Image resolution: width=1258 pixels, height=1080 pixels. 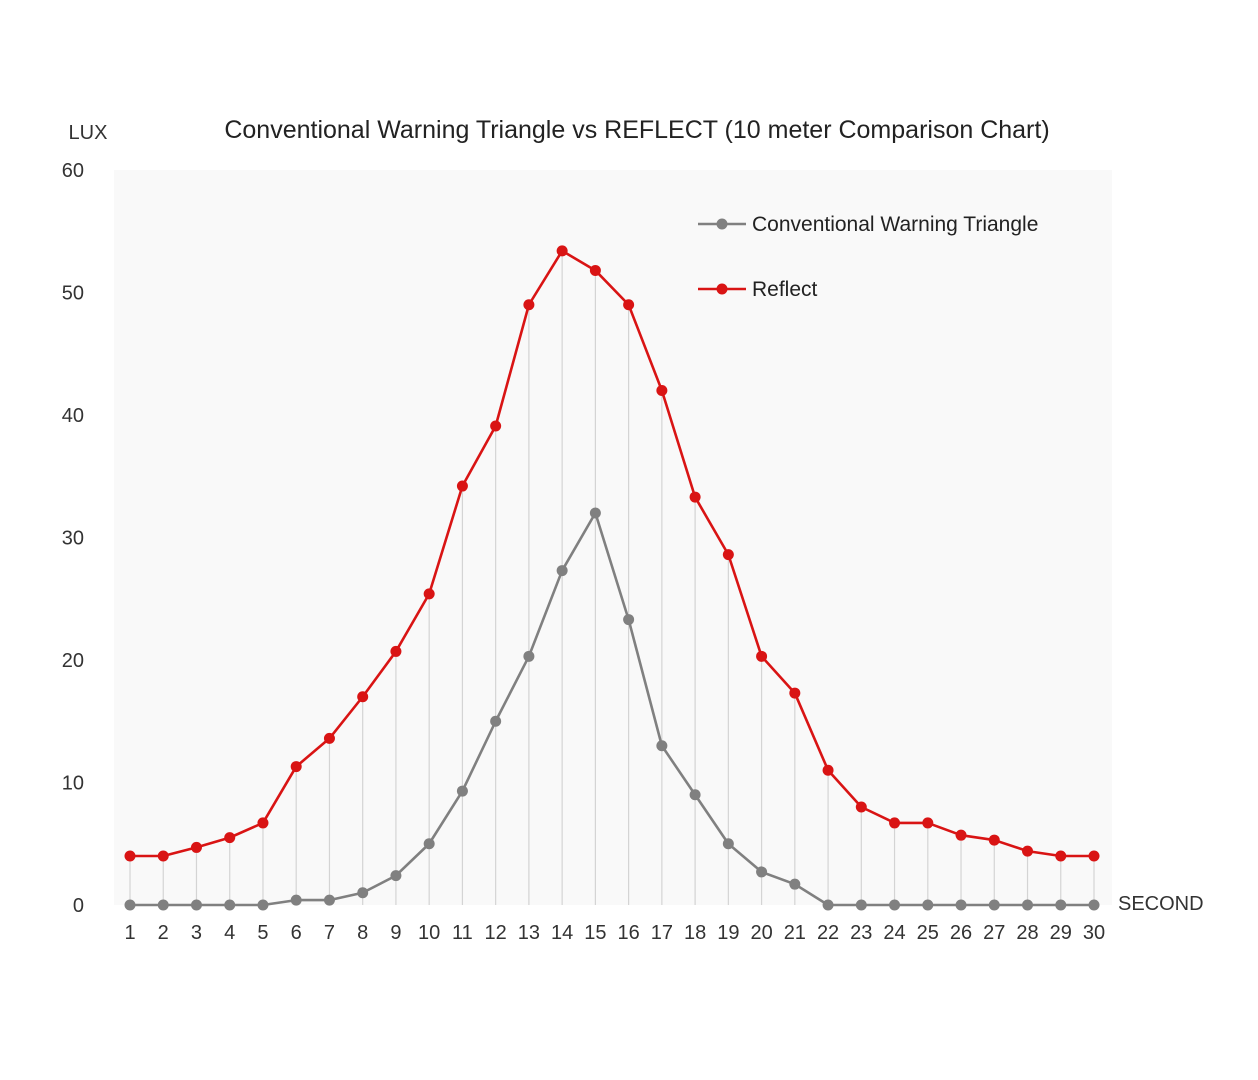 I want to click on y-tick-label: 0, so click(x=78, y=906).